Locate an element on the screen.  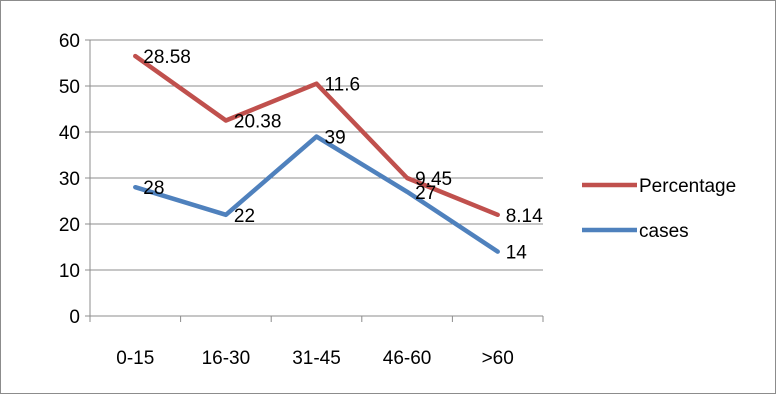
y-tick-label: 40 is located at coordinates (69, 133).